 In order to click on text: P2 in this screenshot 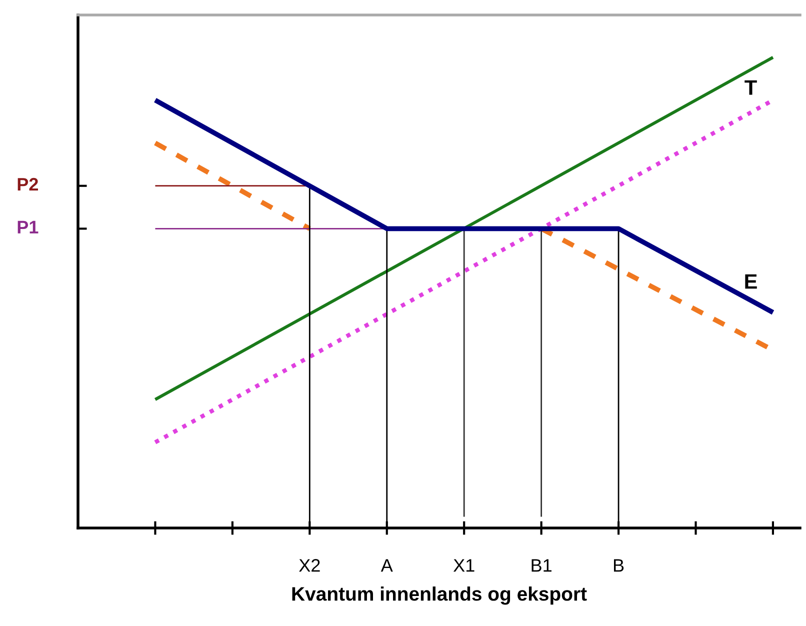, I will do `click(28, 184)`.